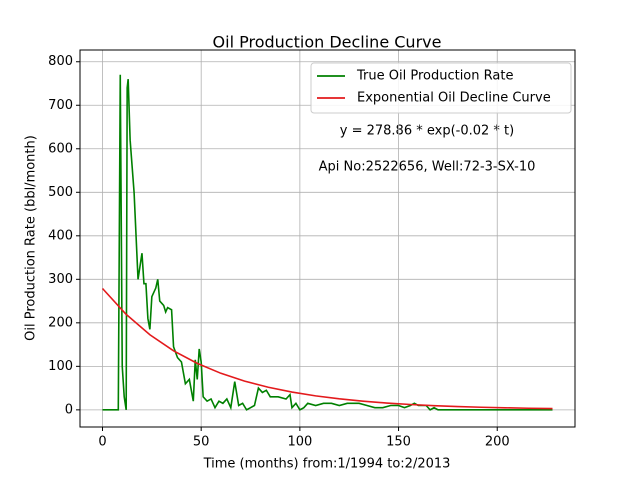 The height and width of the screenshot is (480, 640). What do you see at coordinates (441, 88) in the screenshot?
I see `legend-box` at bounding box center [441, 88].